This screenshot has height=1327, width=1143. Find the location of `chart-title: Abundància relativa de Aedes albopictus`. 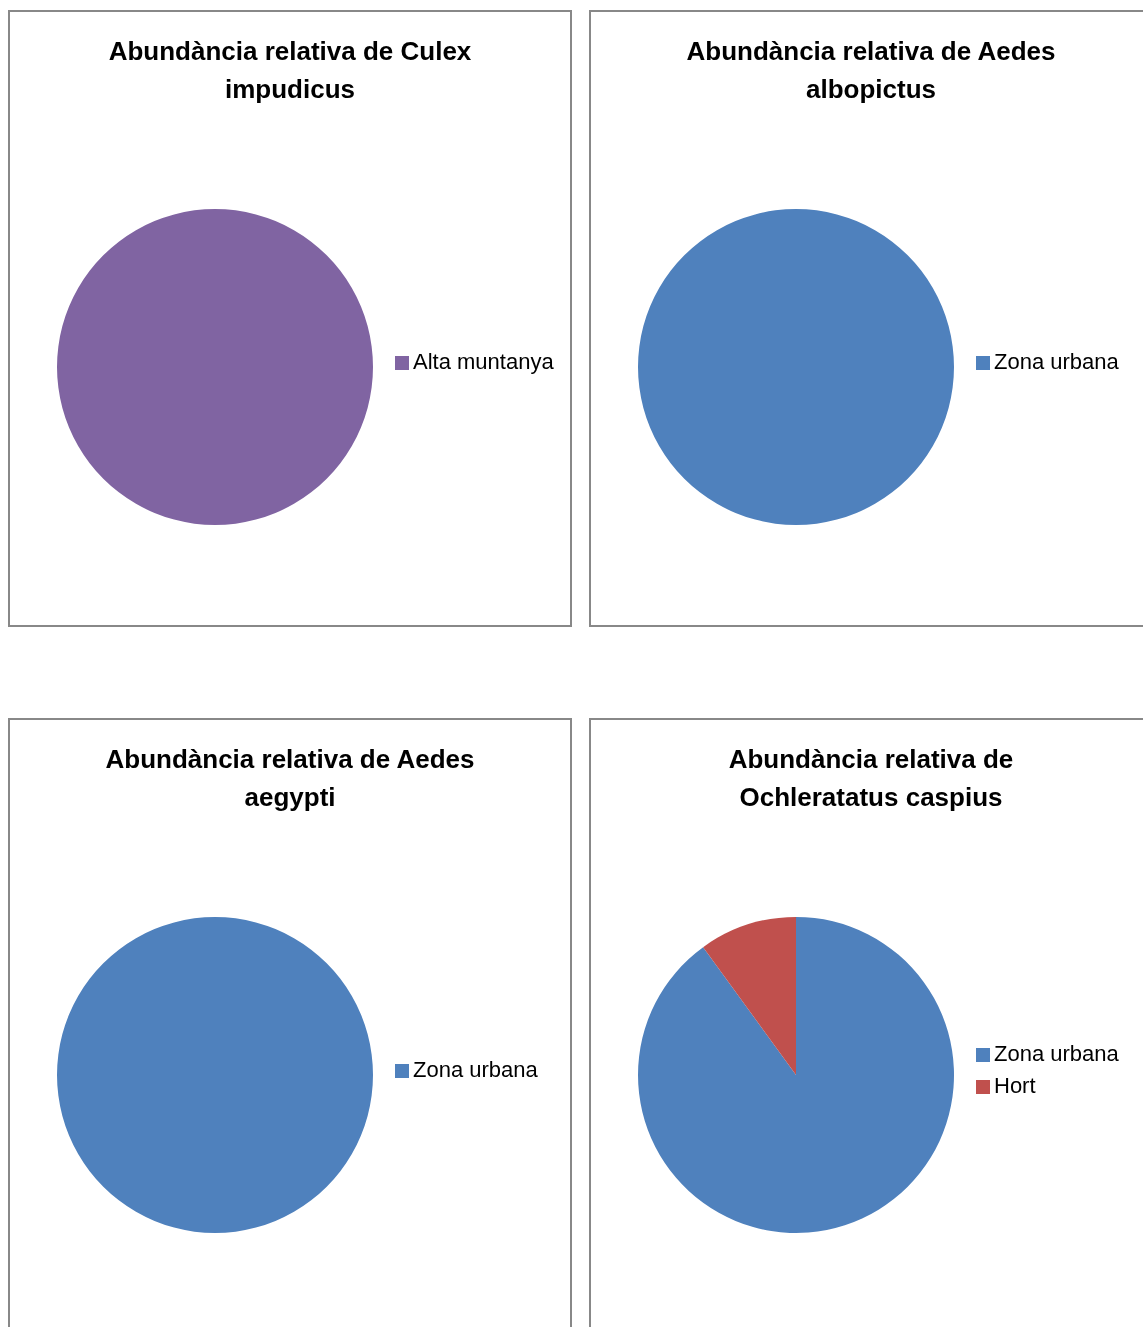

chart-title: Abundància relativa de Aedes albopictus is located at coordinates (871, 70).